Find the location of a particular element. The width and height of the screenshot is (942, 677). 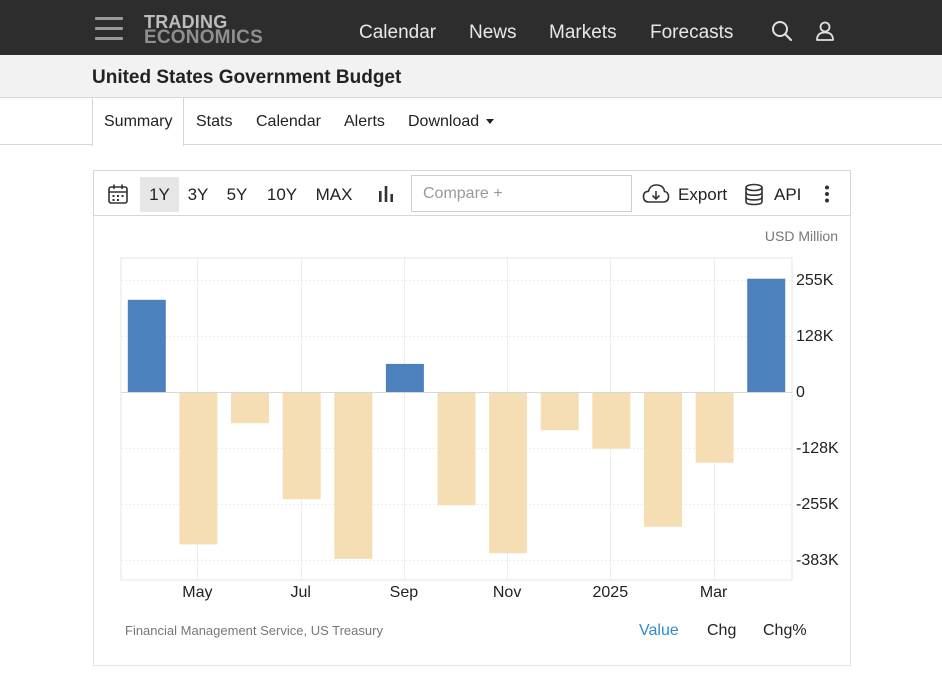

nav-markets: Markets is located at coordinates (583, 32).